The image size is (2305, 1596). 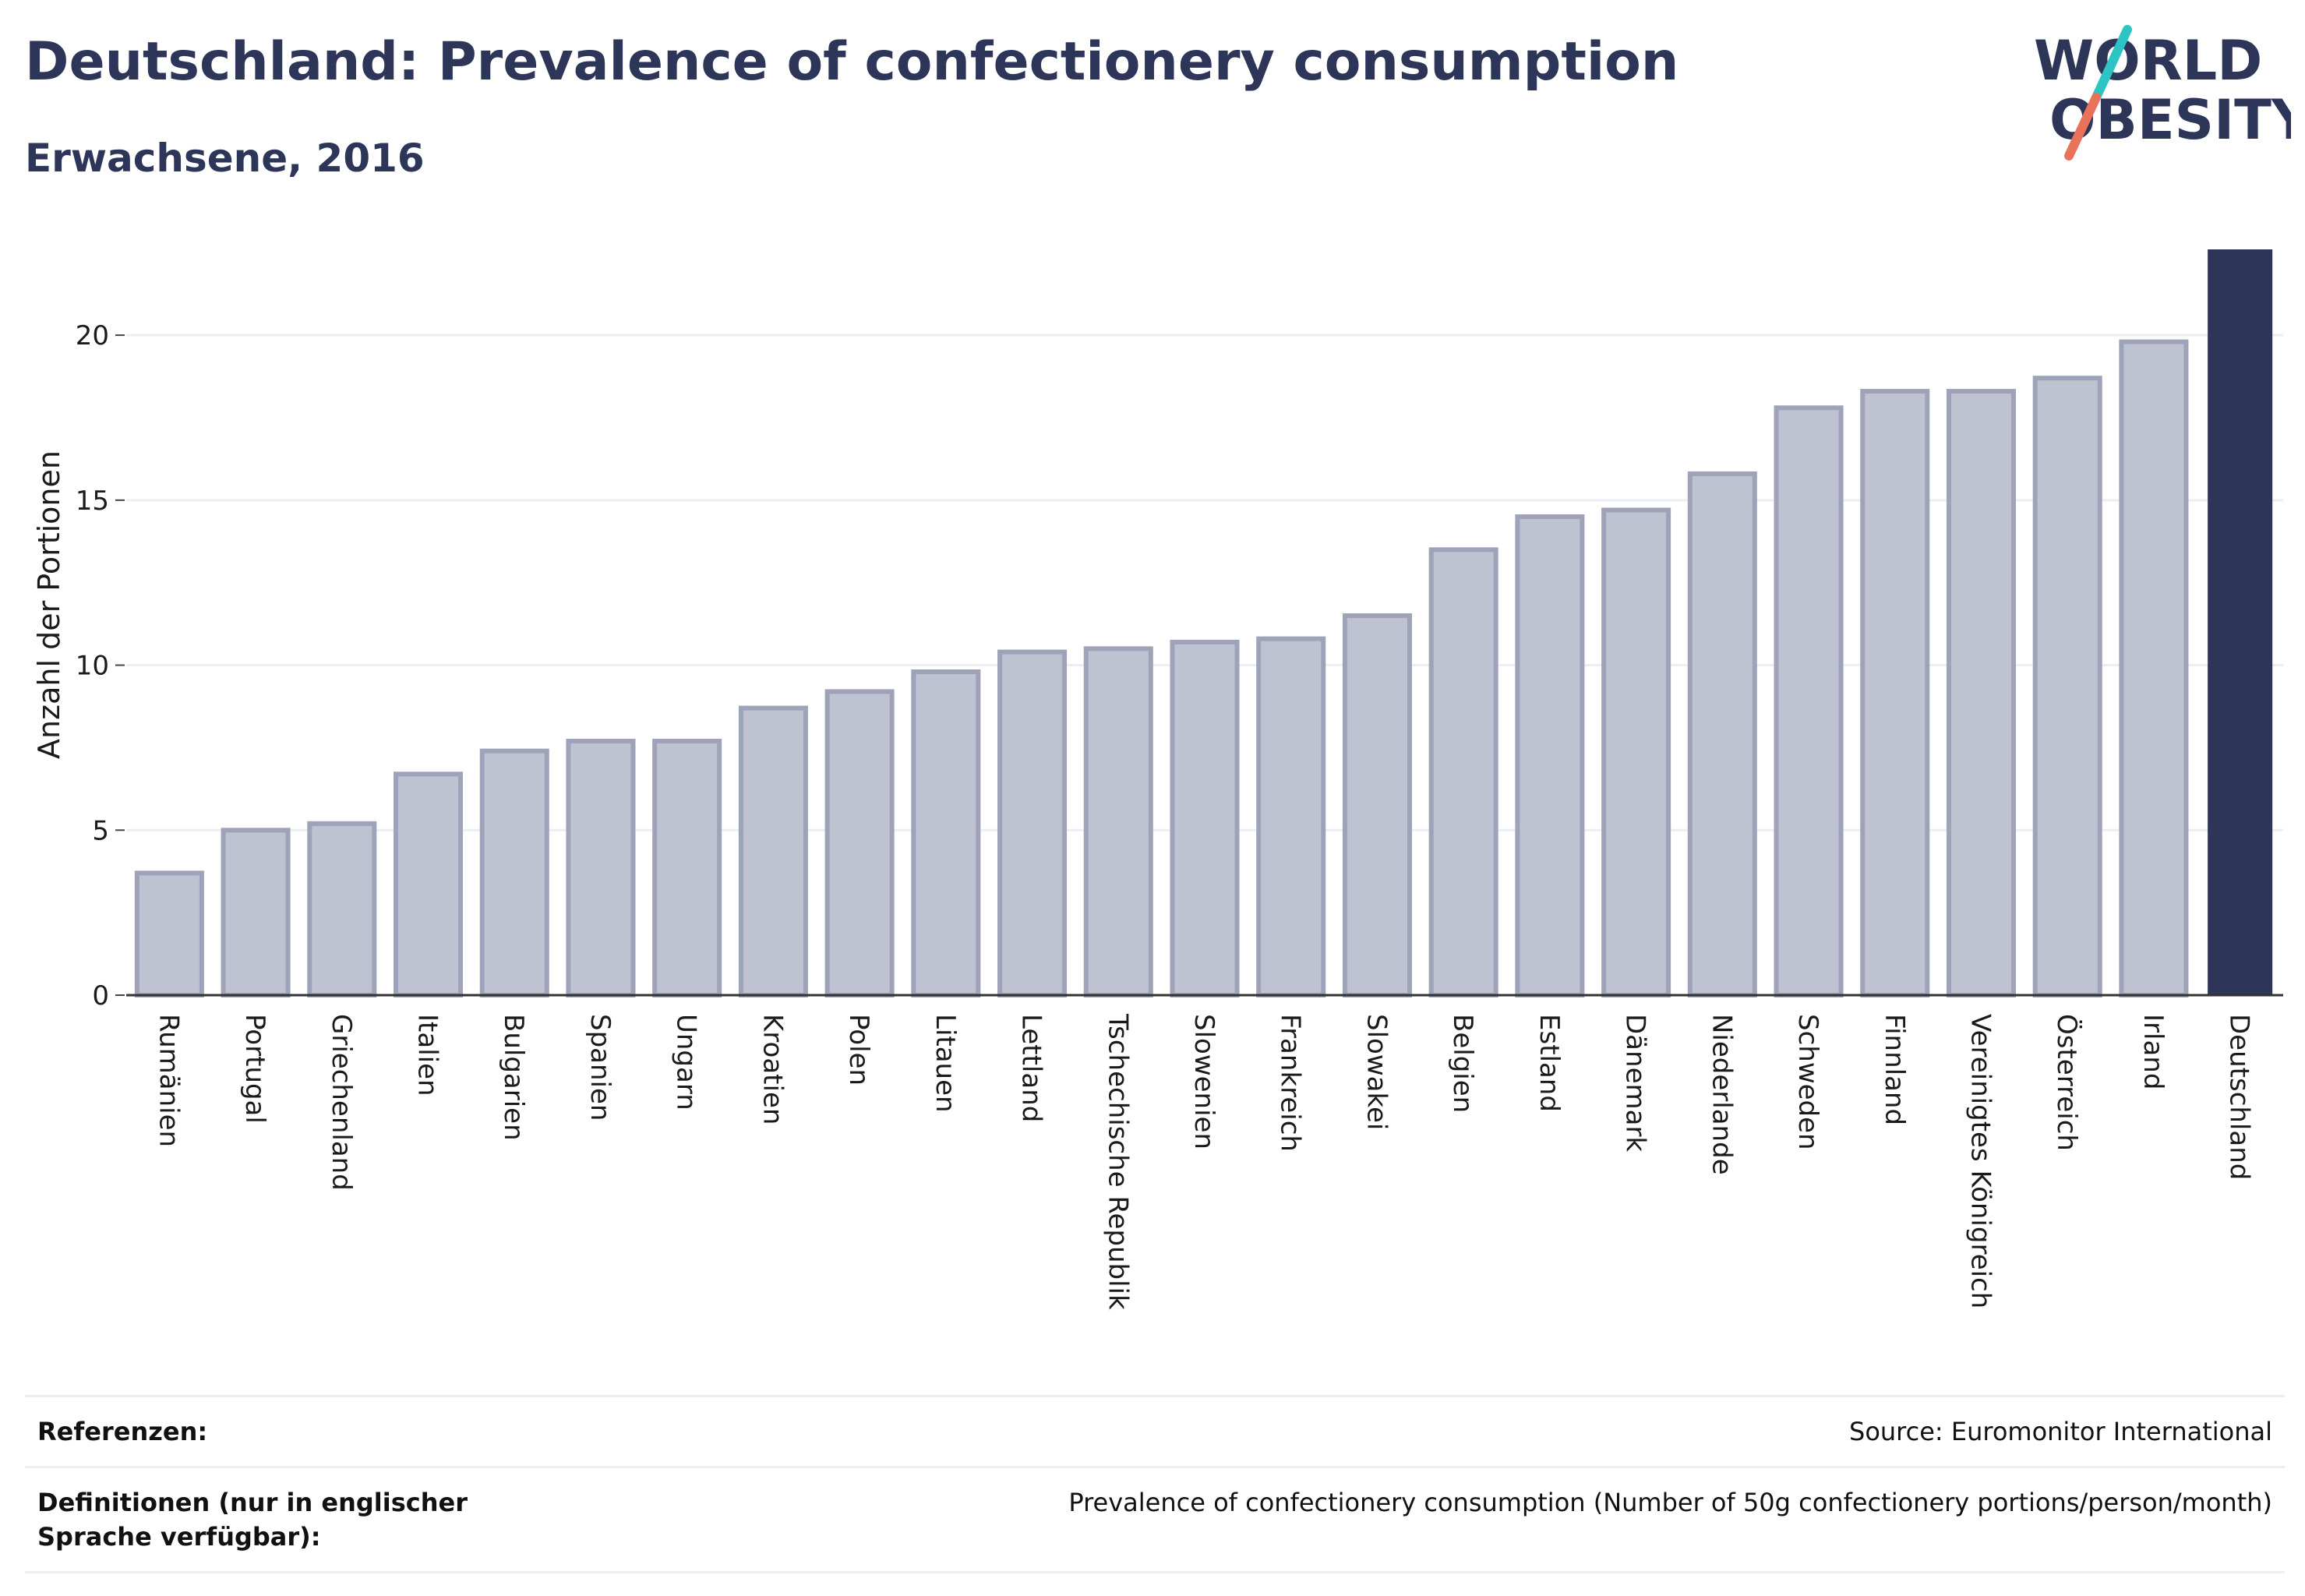 I want to click on y-axis-title: Anzahl der Portionen, so click(x=49, y=604).